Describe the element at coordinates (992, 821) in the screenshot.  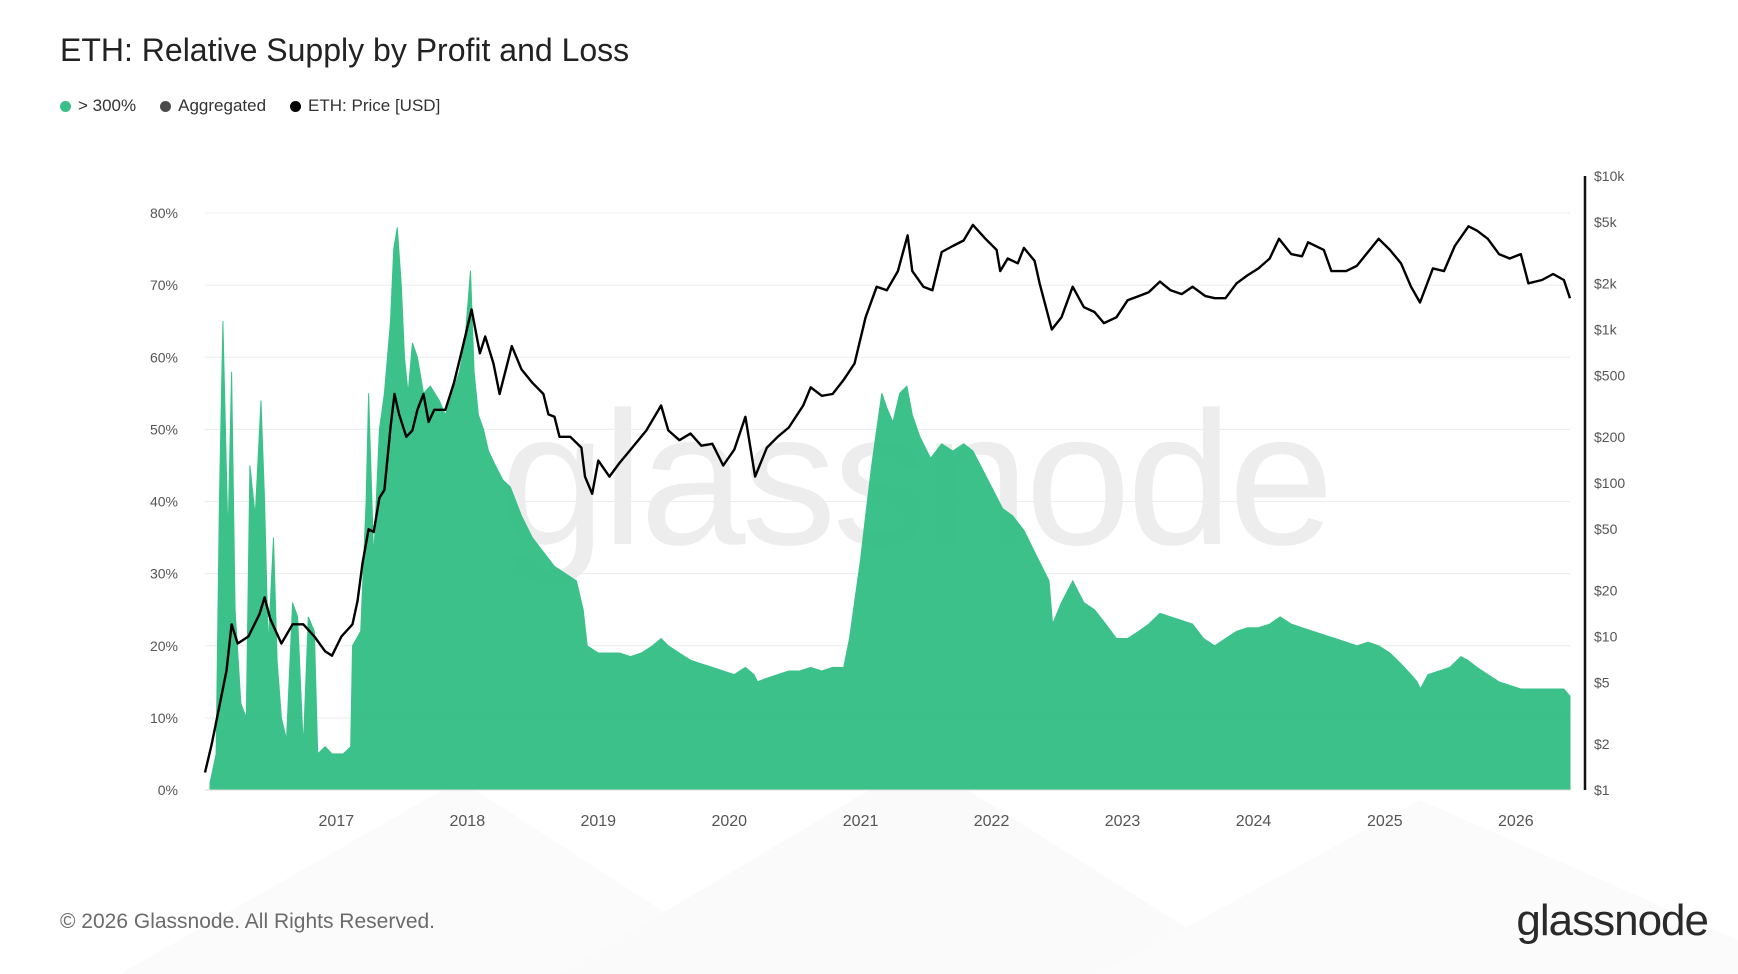
I see `x-tick-label: 2022` at that location.